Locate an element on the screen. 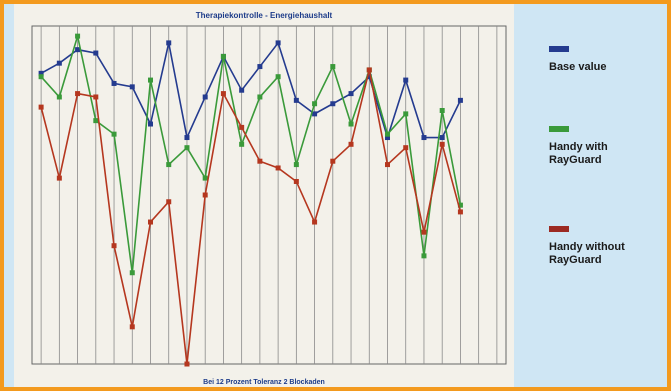 Image resolution: width=671 pixels, height=391 pixels. legend-swatch-handy-with-rayguard is located at coordinates (559, 129).